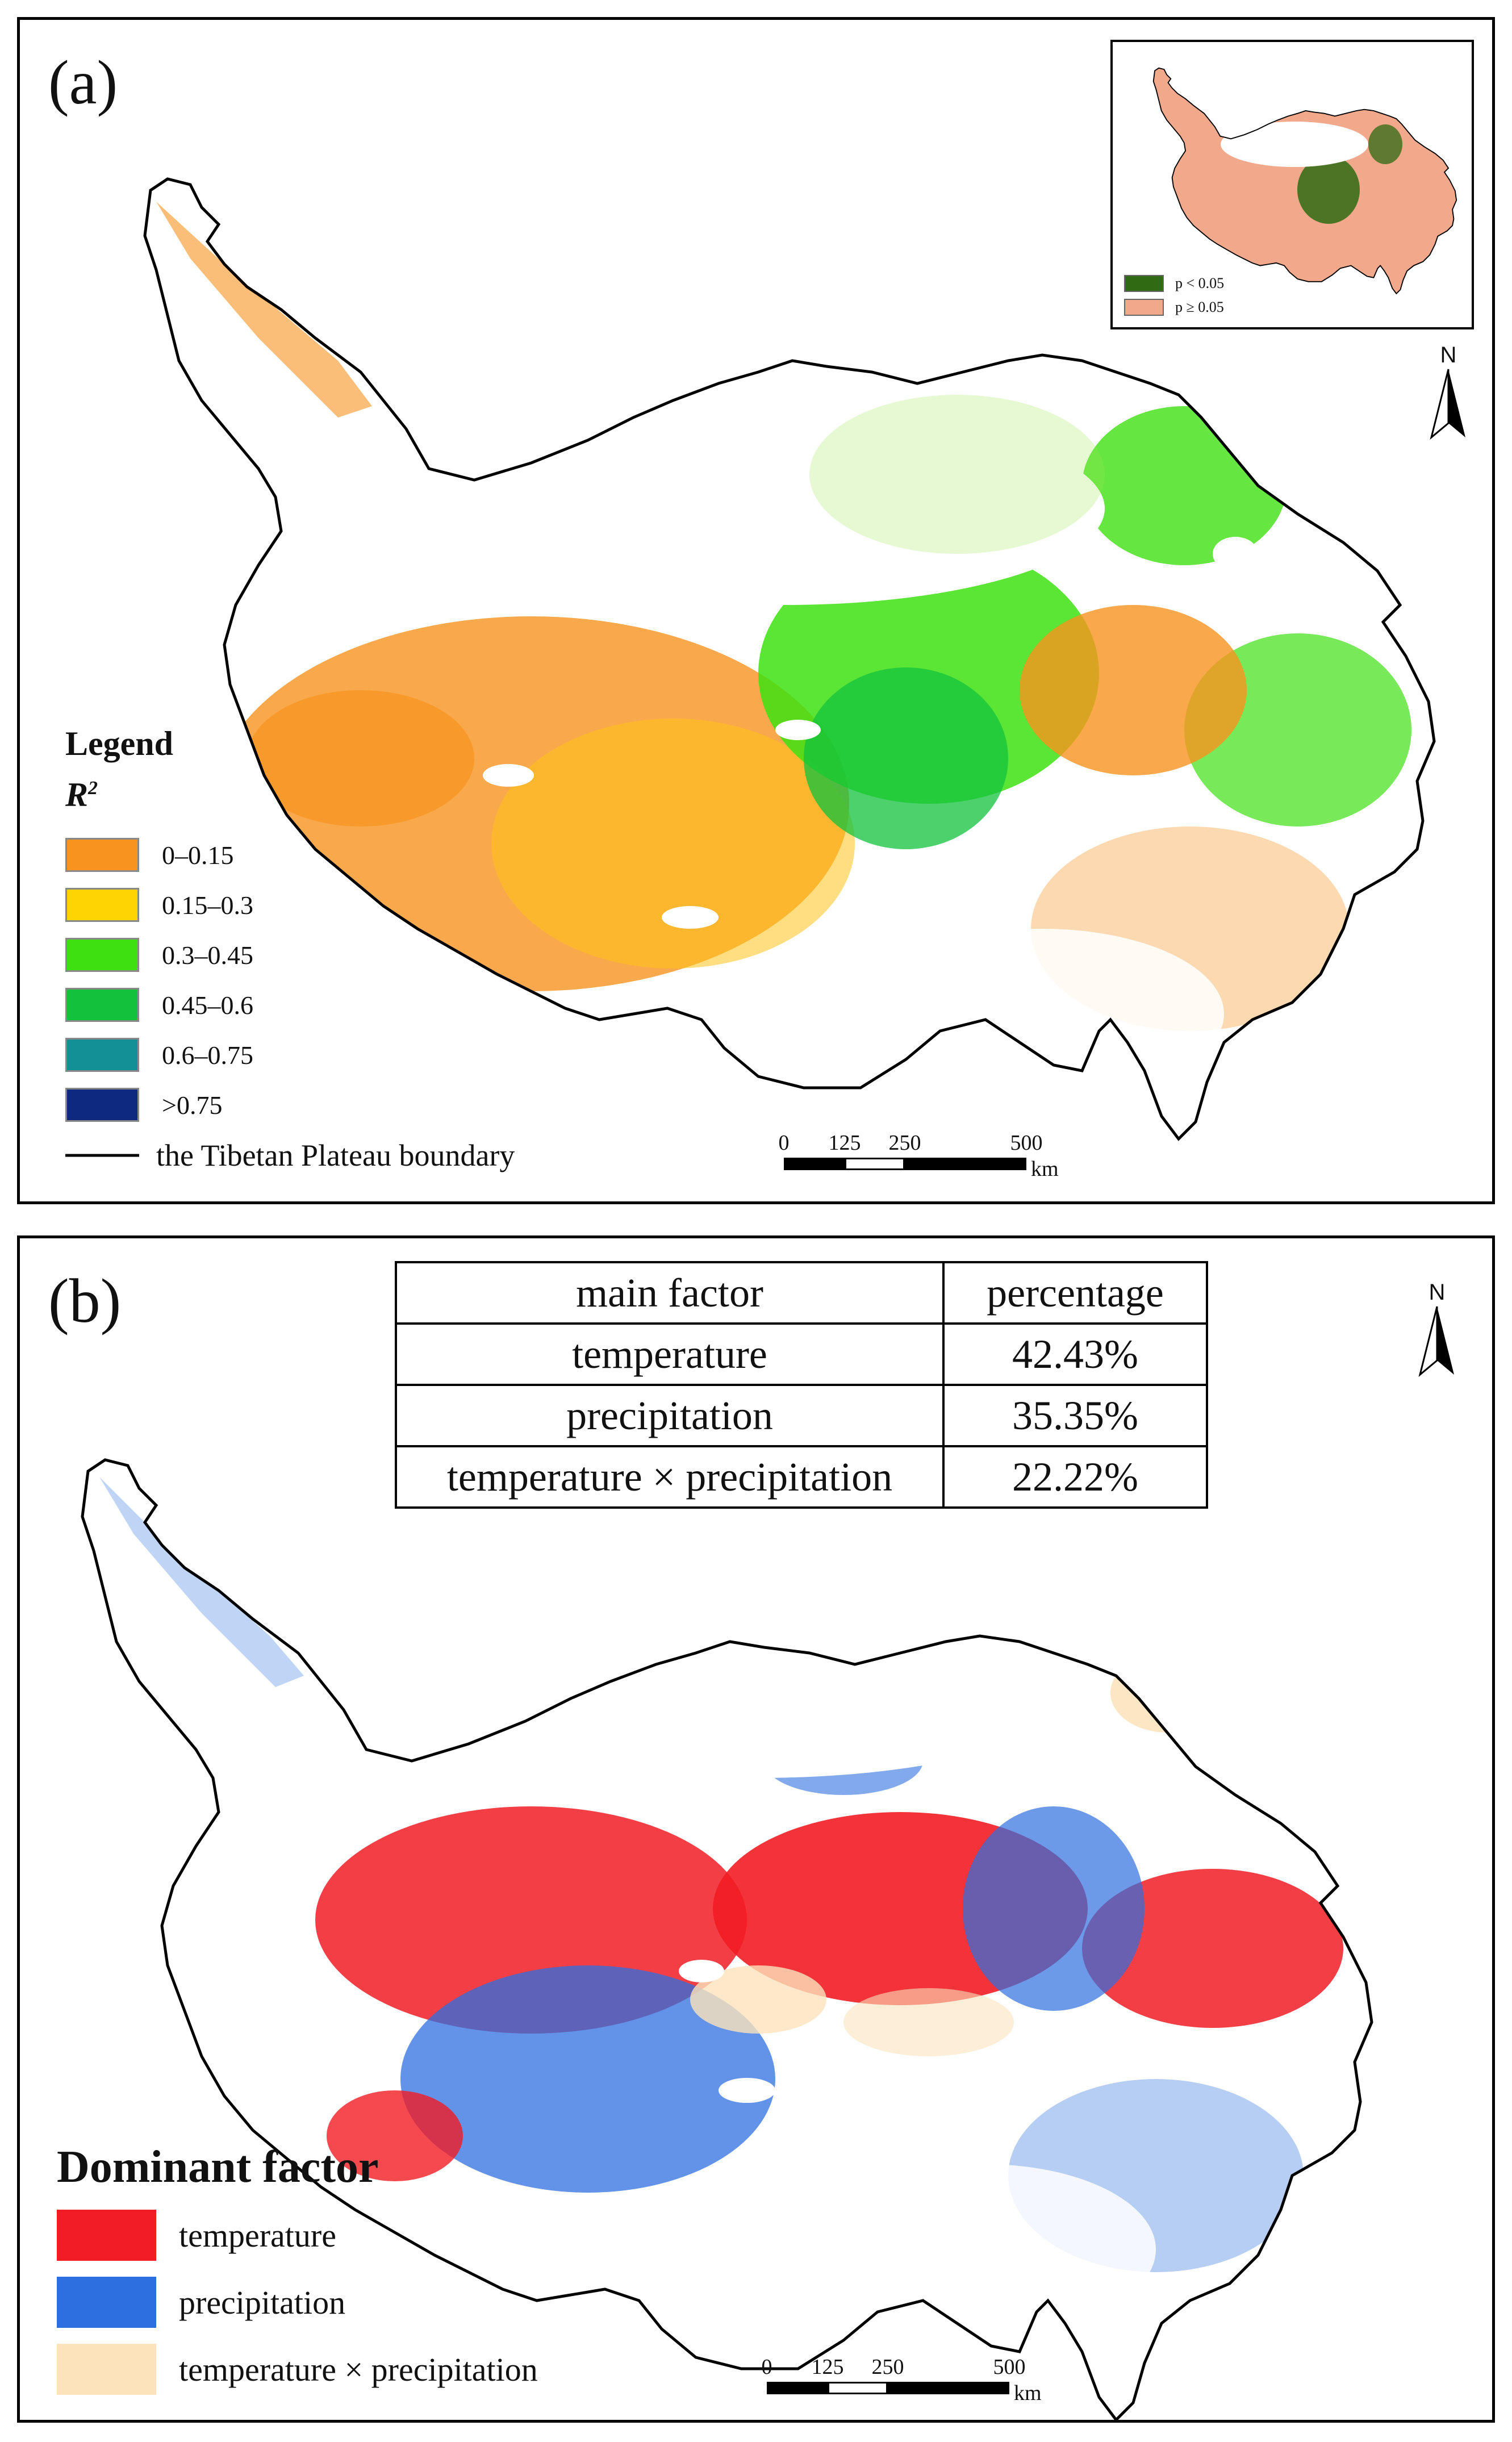  Describe the element at coordinates (670, 1293) in the screenshot. I see `table-header-cell: main factor` at that location.